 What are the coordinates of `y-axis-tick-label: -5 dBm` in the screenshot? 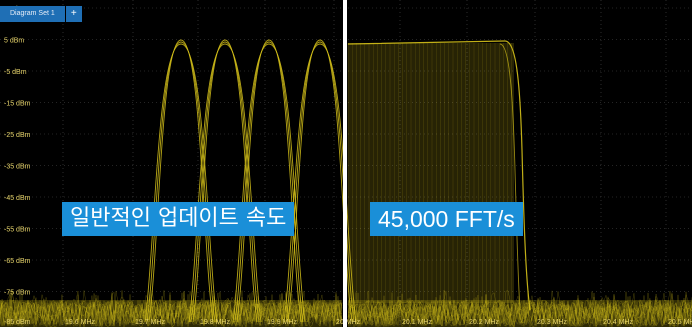 It's located at (15, 72).